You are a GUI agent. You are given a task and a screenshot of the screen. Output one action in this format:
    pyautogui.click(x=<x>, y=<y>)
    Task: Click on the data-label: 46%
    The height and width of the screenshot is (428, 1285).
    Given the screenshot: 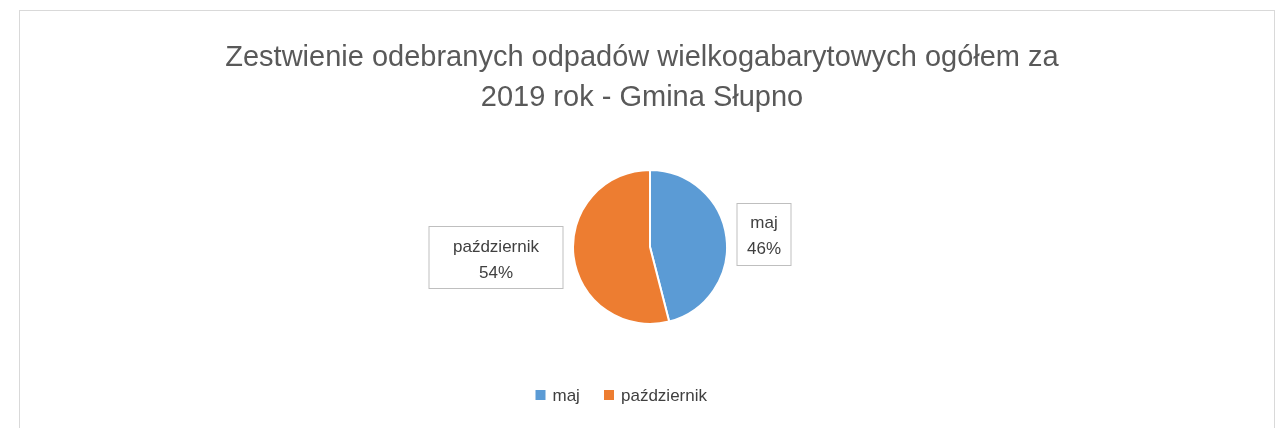 What is the action you would take?
    pyautogui.click(x=764, y=249)
    